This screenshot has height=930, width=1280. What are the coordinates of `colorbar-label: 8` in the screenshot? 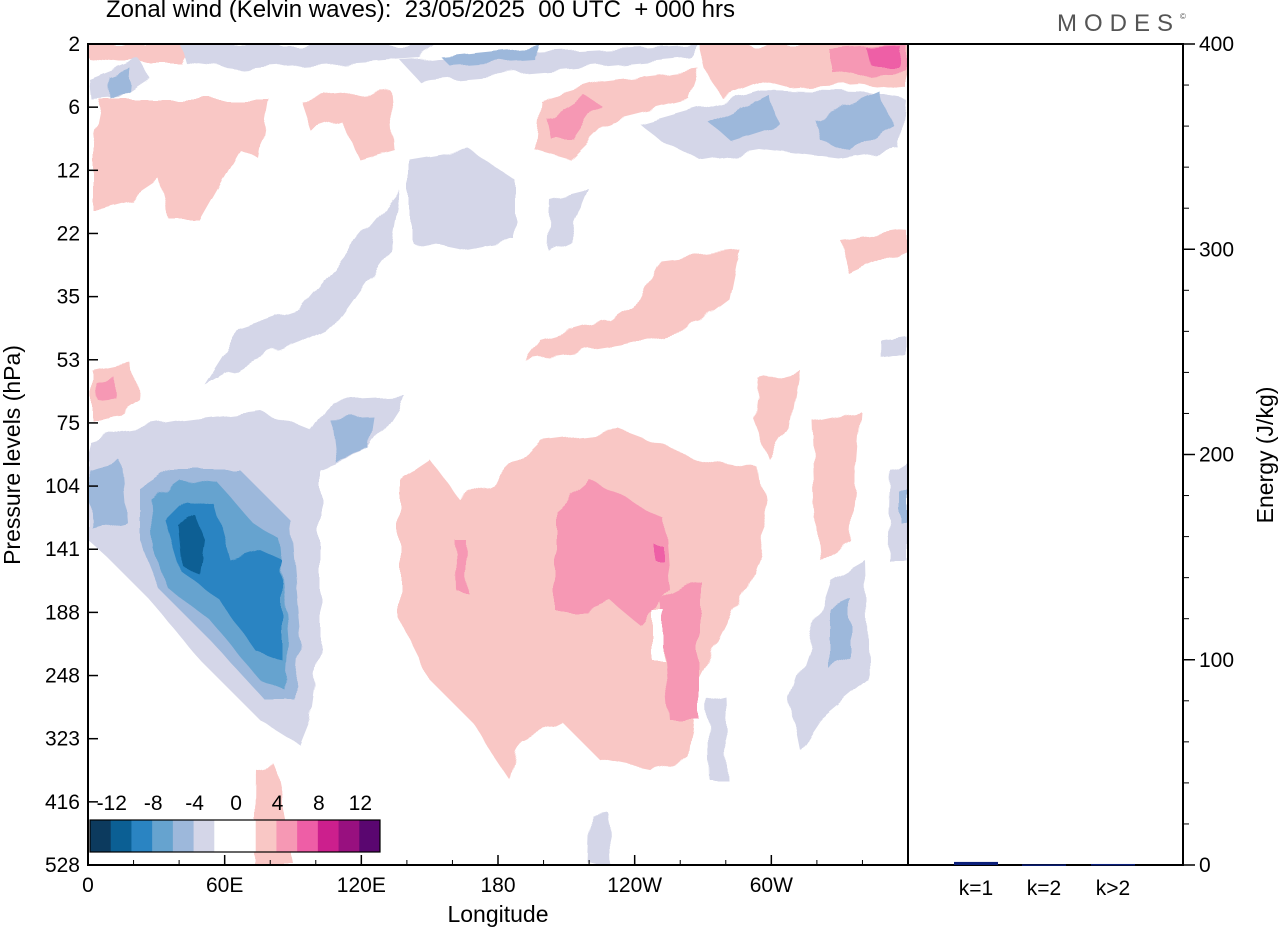 It's located at (319, 803).